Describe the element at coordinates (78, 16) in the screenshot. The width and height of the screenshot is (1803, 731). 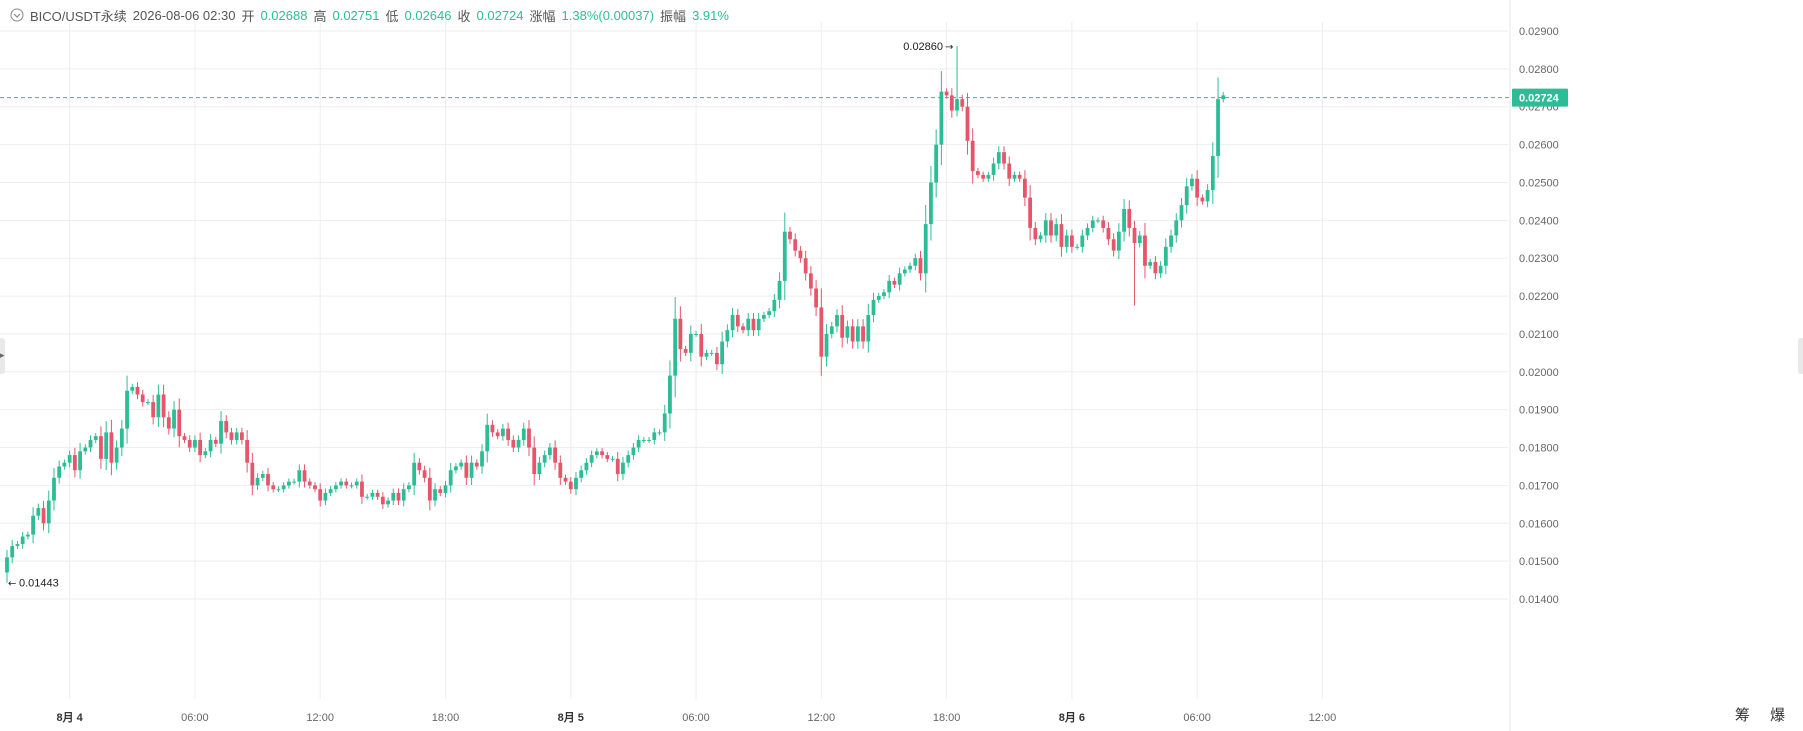
I see `symbol-name: BICO/USDT永续` at that location.